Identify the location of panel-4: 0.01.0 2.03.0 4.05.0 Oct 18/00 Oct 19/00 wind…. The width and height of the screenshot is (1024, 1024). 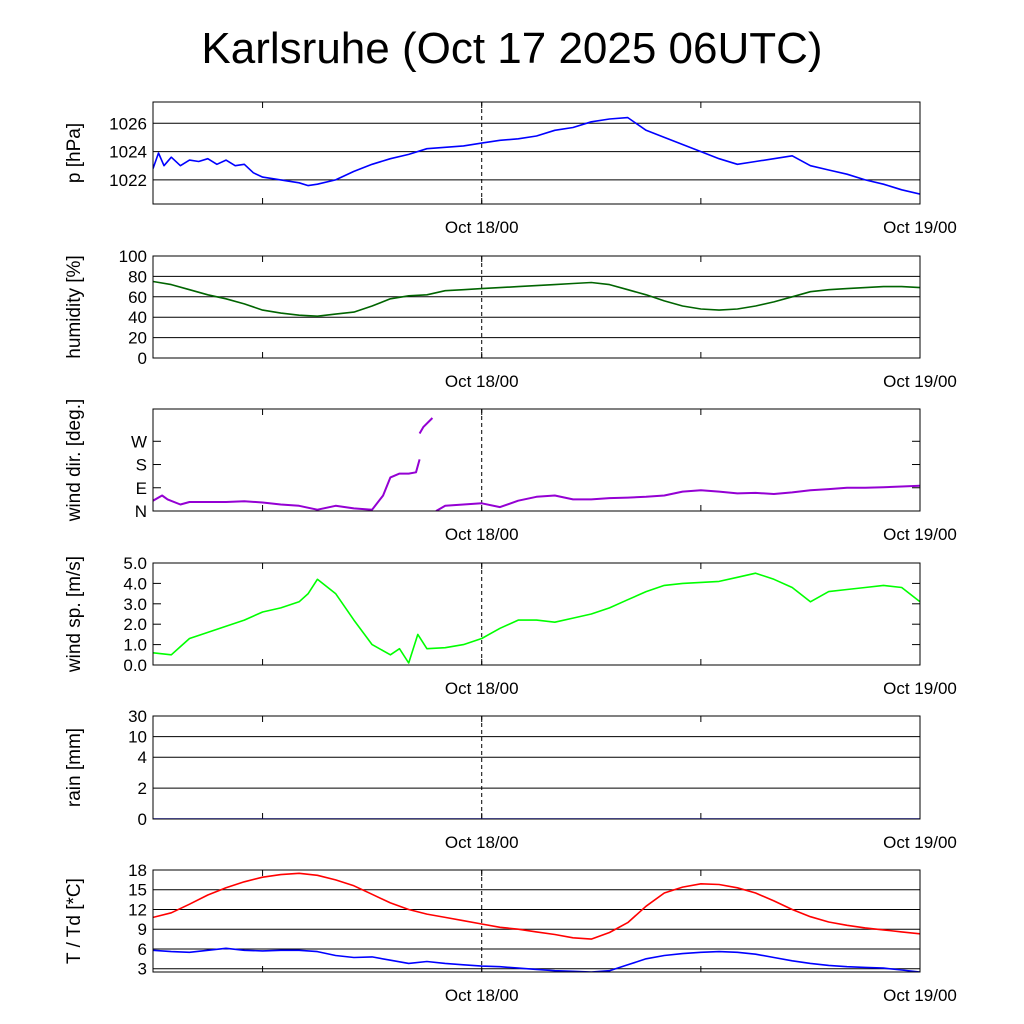
(510, 626).